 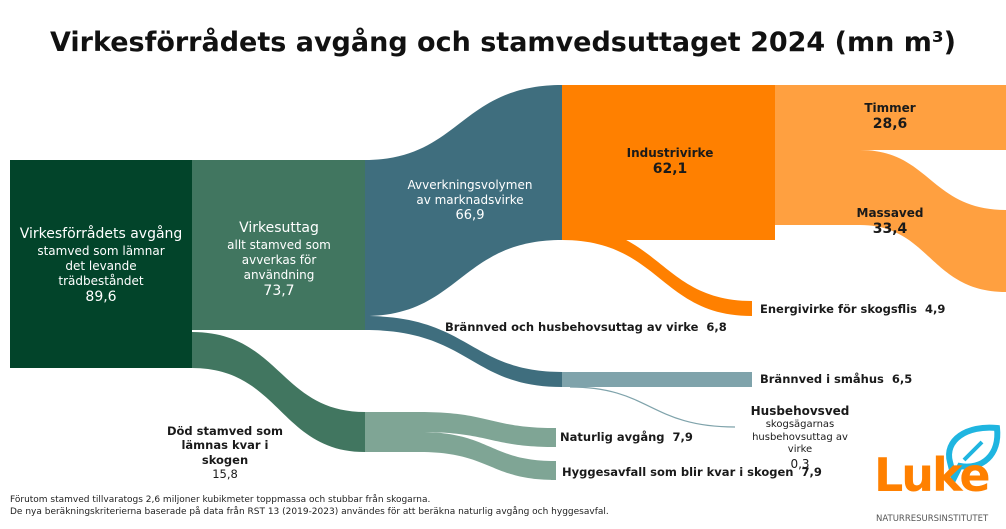 I want to click on label-avverkning: Avverkningsvolymen av marknadsvirke 66,9, so click(x=470, y=201).